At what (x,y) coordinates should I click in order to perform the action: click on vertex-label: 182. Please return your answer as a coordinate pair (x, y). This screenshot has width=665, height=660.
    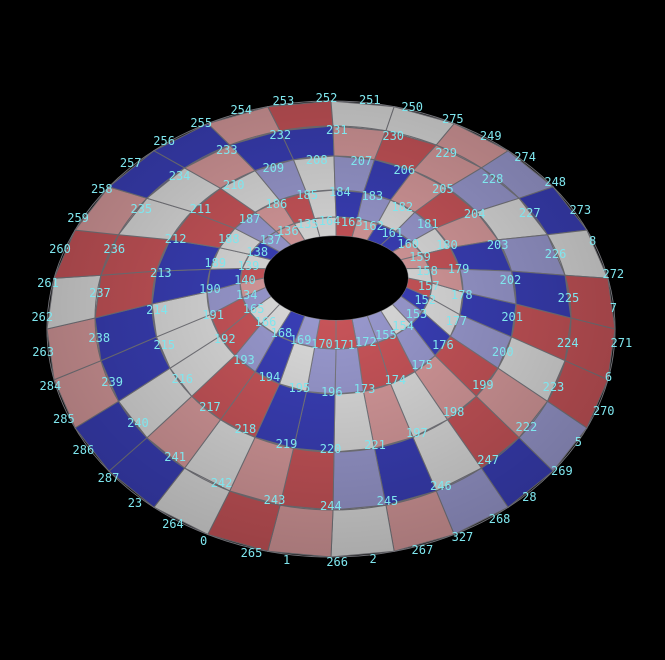
    Looking at the image, I should click on (402, 207).